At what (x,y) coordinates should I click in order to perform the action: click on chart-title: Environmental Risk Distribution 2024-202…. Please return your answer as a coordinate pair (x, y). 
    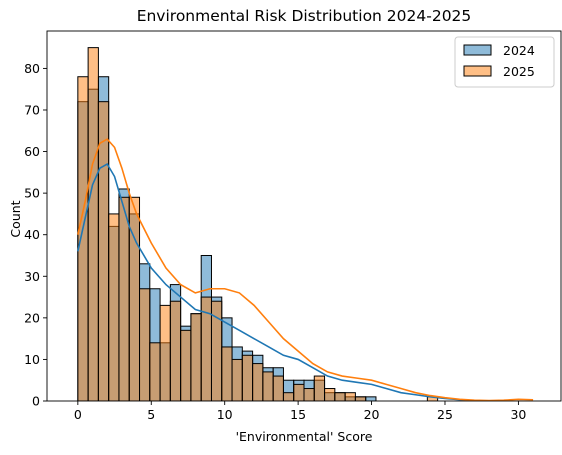
    Looking at the image, I should click on (304, 16).